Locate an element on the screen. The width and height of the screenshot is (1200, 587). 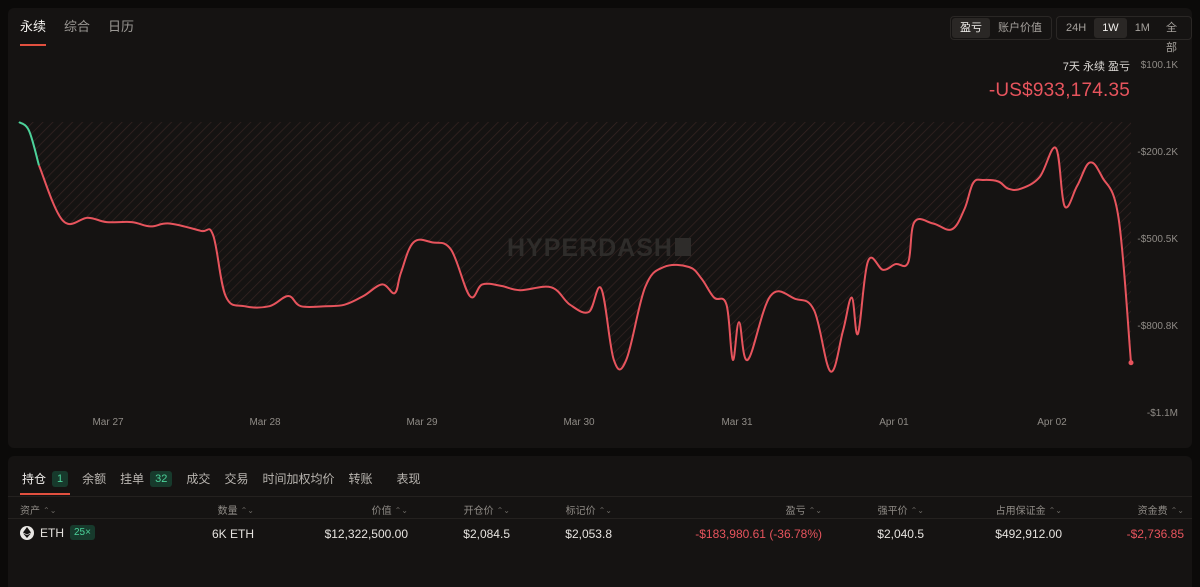
asset-cell: ETH 25× is located at coordinates (57, 532).